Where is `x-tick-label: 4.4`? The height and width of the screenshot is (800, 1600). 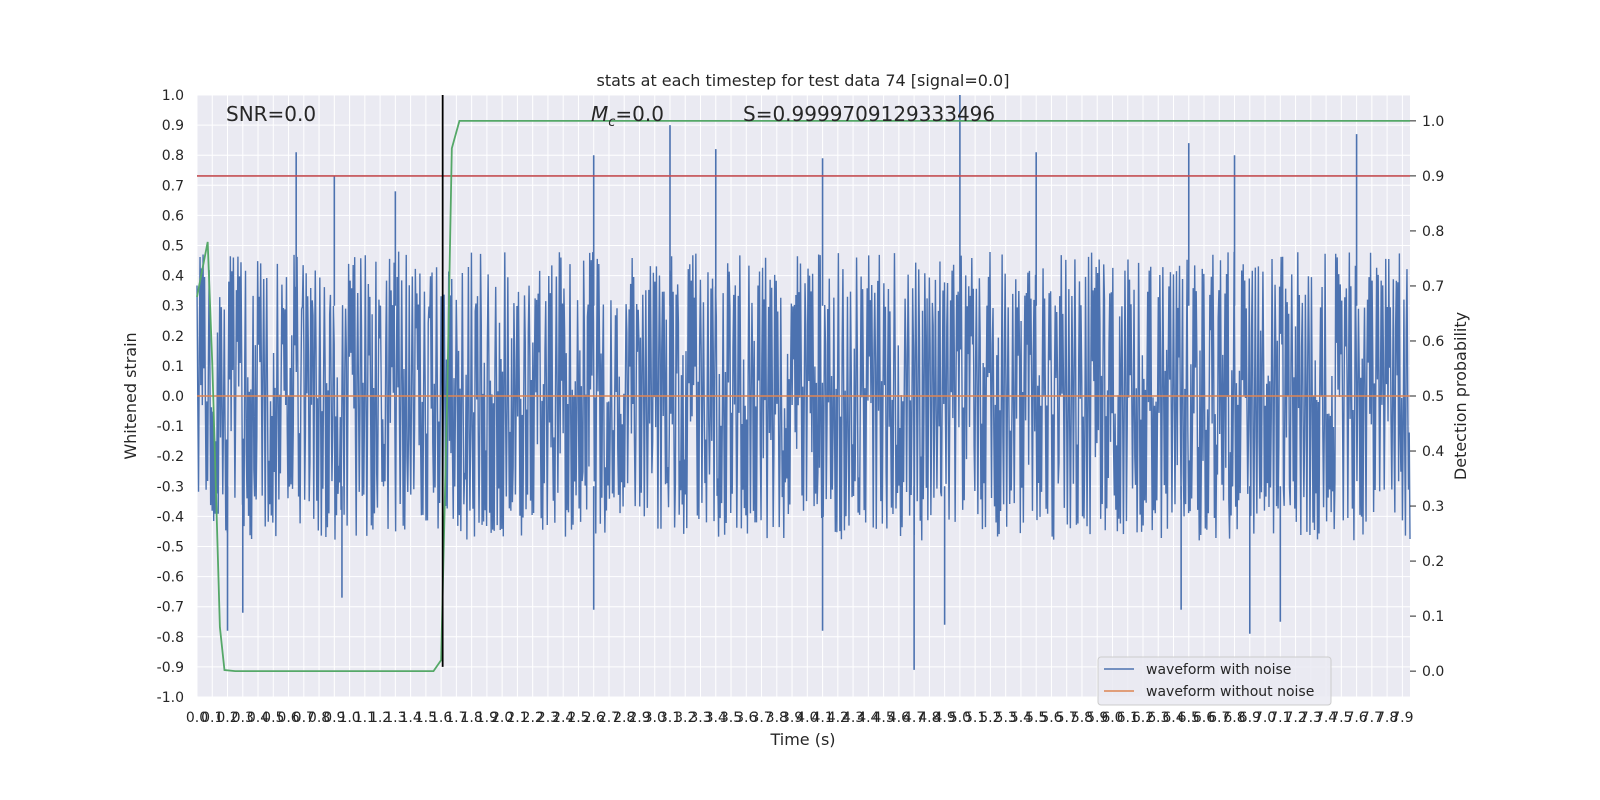
x-tick-label: 4.4 is located at coordinates (868, 718).